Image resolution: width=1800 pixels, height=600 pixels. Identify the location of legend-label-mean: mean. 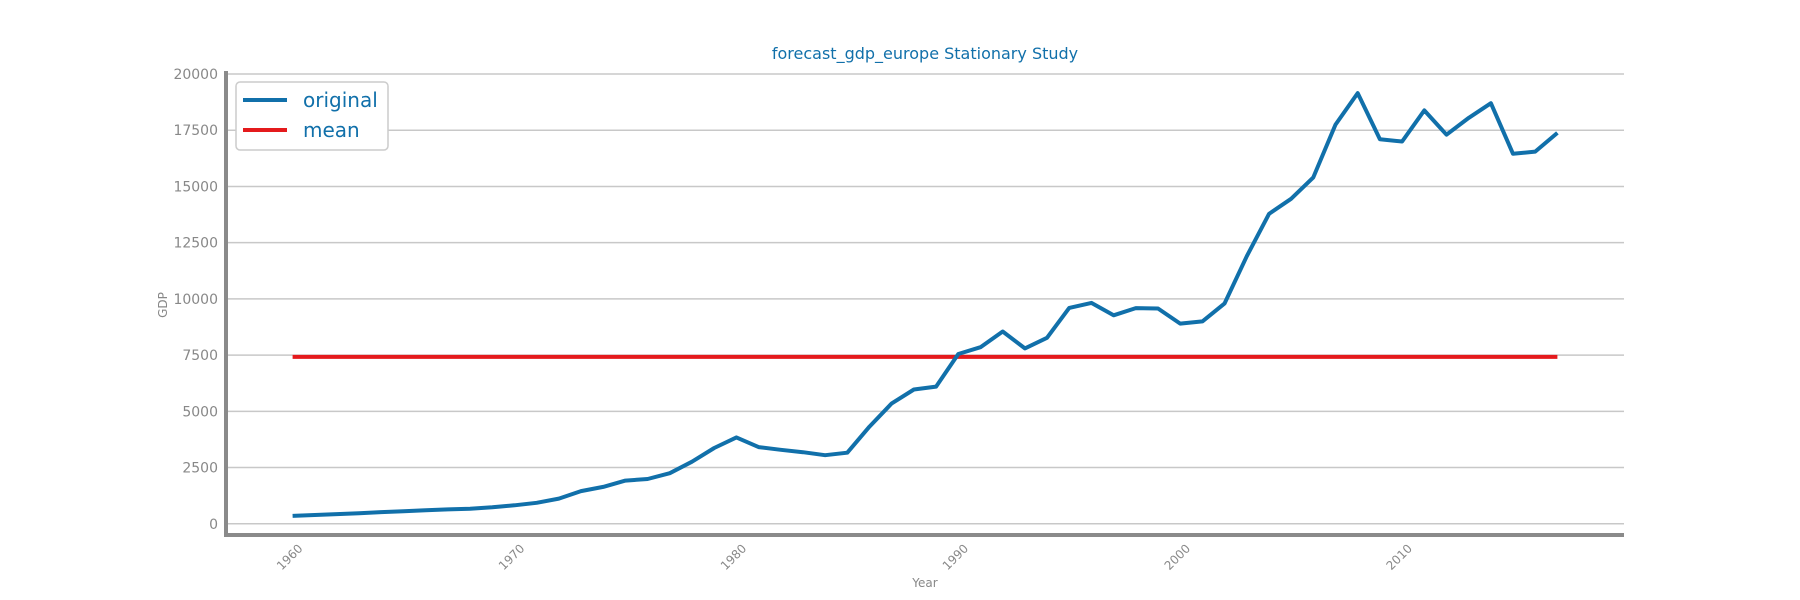
(331, 130).